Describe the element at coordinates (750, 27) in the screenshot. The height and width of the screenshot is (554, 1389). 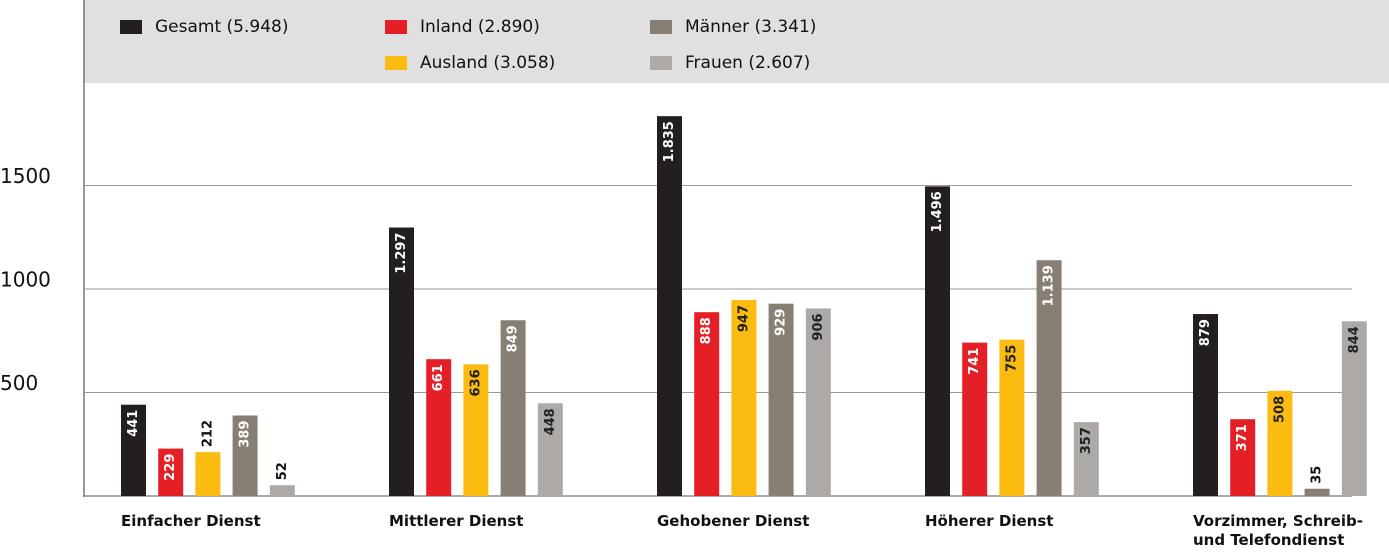
I see `legend-label: Männer (3.341)` at that location.